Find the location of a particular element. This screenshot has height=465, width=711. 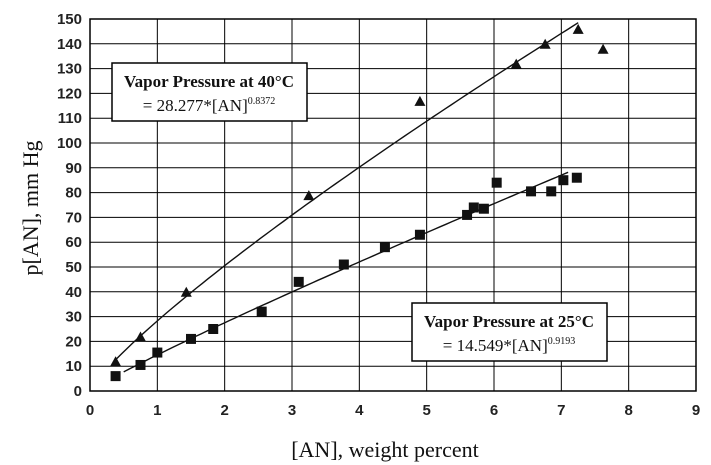

annotation-25c-eq-exponent: 0.9193 is located at coordinates (562, 341).